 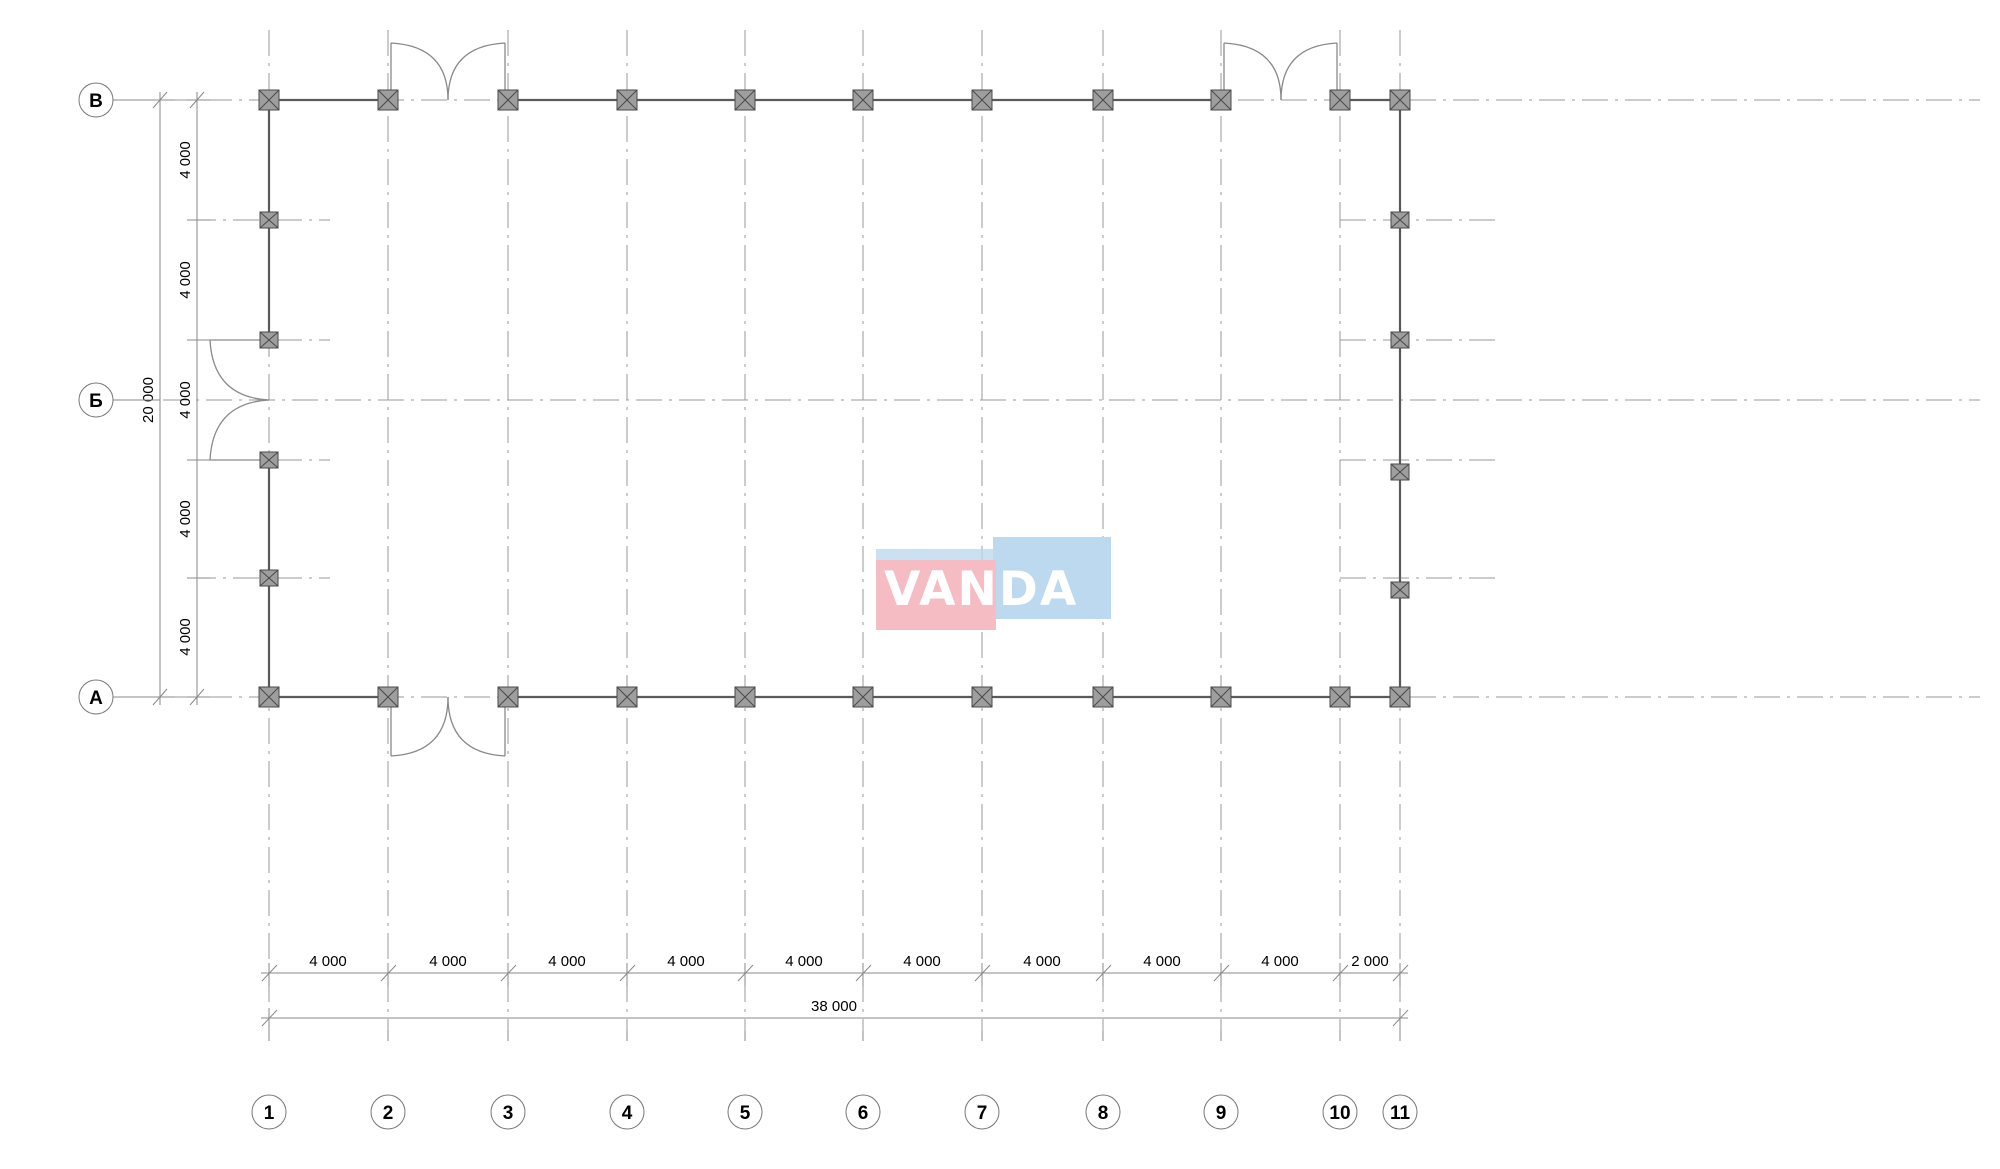 I want to click on axis-bubble-h-label-8: 9, so click(x=1221, y=1113).